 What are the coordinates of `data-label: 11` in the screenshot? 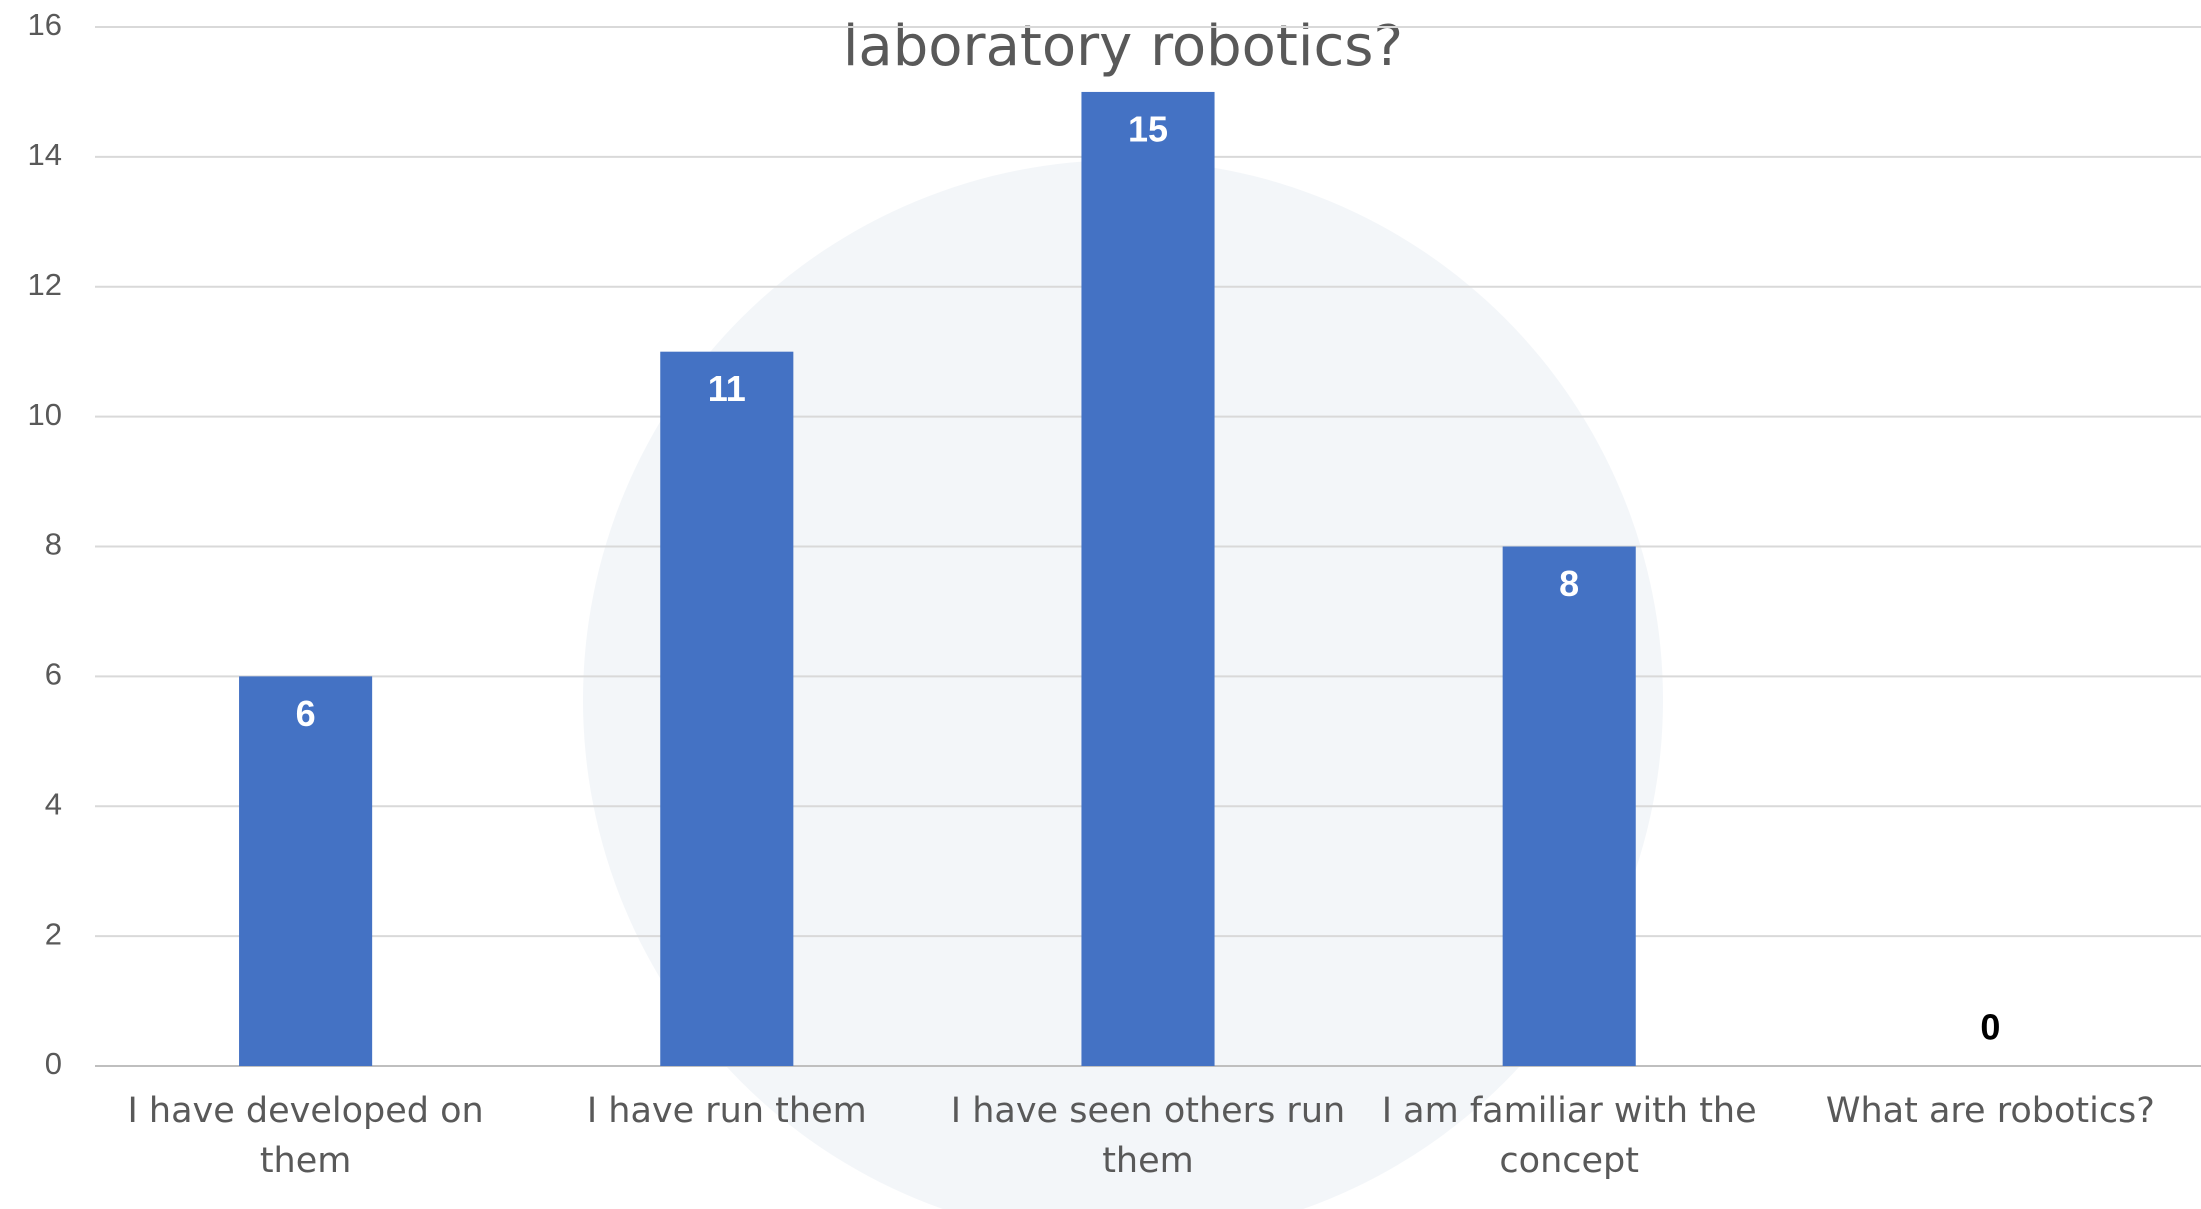 It's located at (727, 388).